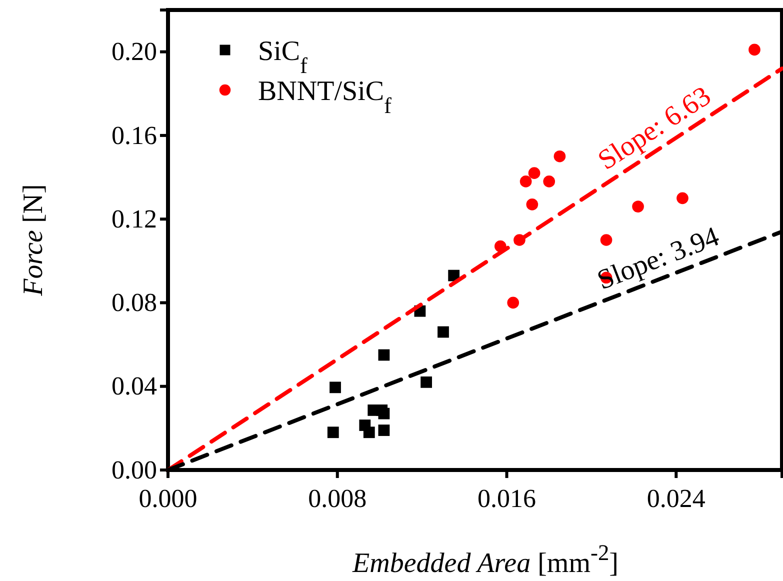 This screenshot has width=783, height=581. What do you see at coordinates (134, 303) in the screenshot?
I see `y-tick-label: 0.08` at bounding box center [134, 303].